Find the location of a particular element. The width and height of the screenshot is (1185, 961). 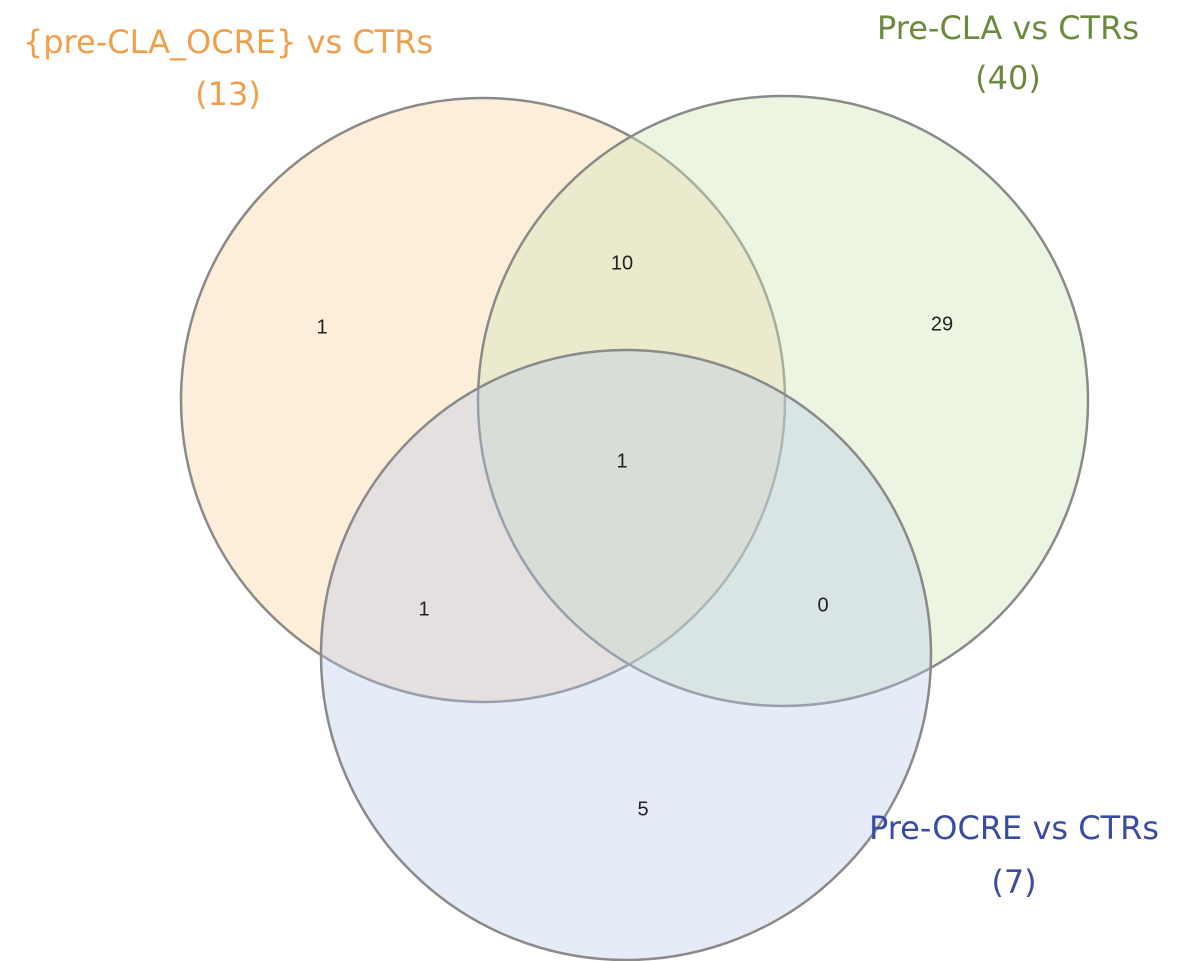

region-count: 0 is located at coordinates (822, 605).